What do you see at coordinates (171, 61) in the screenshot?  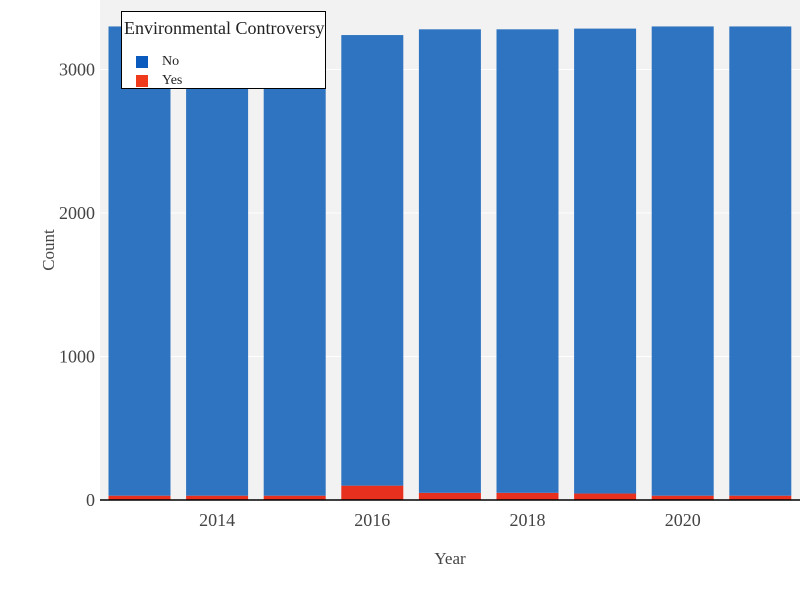 I see `legend-label-no: No` at bounding box center [171, 61].